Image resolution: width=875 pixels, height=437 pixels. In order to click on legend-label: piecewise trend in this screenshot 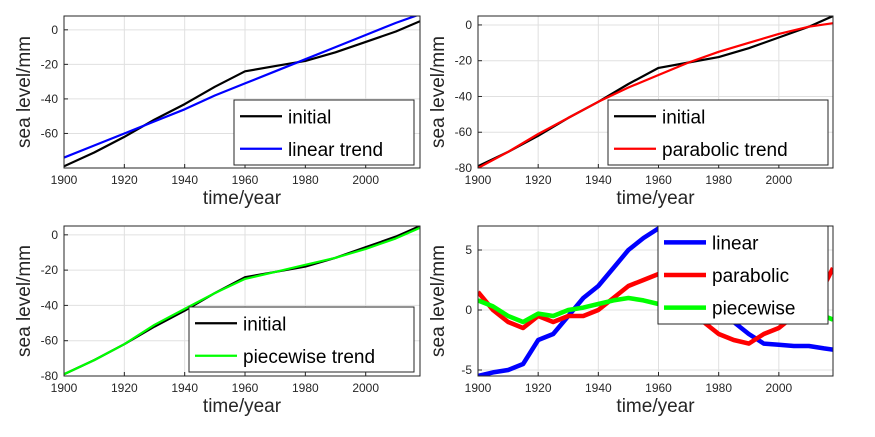, I will do `click(309, 357)`.